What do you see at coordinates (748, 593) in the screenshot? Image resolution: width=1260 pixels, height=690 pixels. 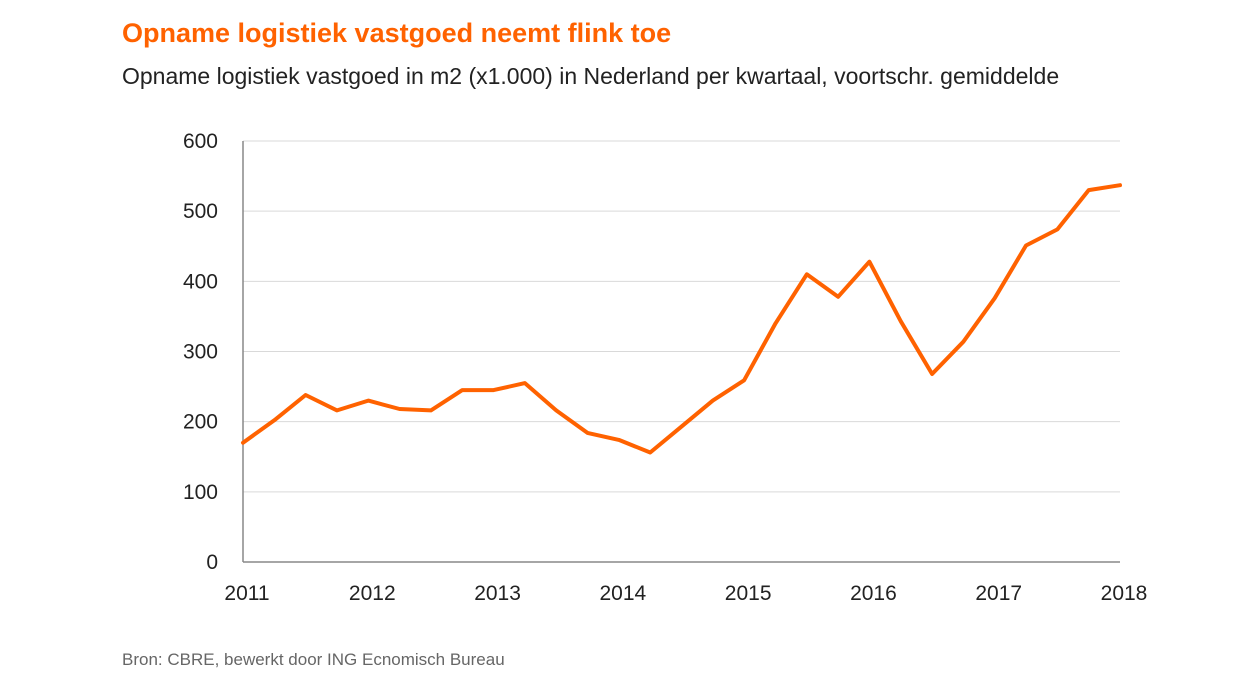 I see `x-tick-label: 2015` at bounding box center [748, 593].